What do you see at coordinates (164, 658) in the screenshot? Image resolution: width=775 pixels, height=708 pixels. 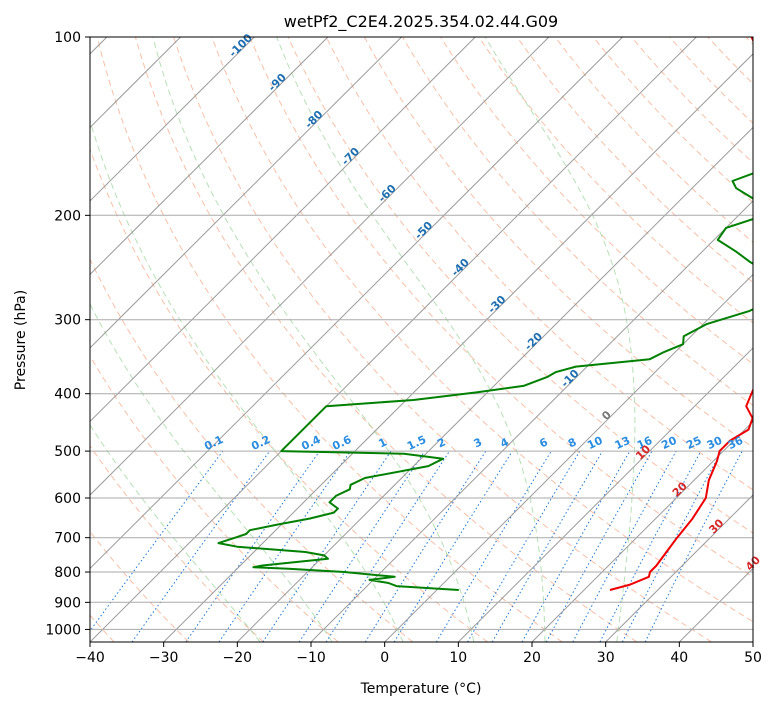 I see `x-tick-label: −30` at bounding box center [164, 658].